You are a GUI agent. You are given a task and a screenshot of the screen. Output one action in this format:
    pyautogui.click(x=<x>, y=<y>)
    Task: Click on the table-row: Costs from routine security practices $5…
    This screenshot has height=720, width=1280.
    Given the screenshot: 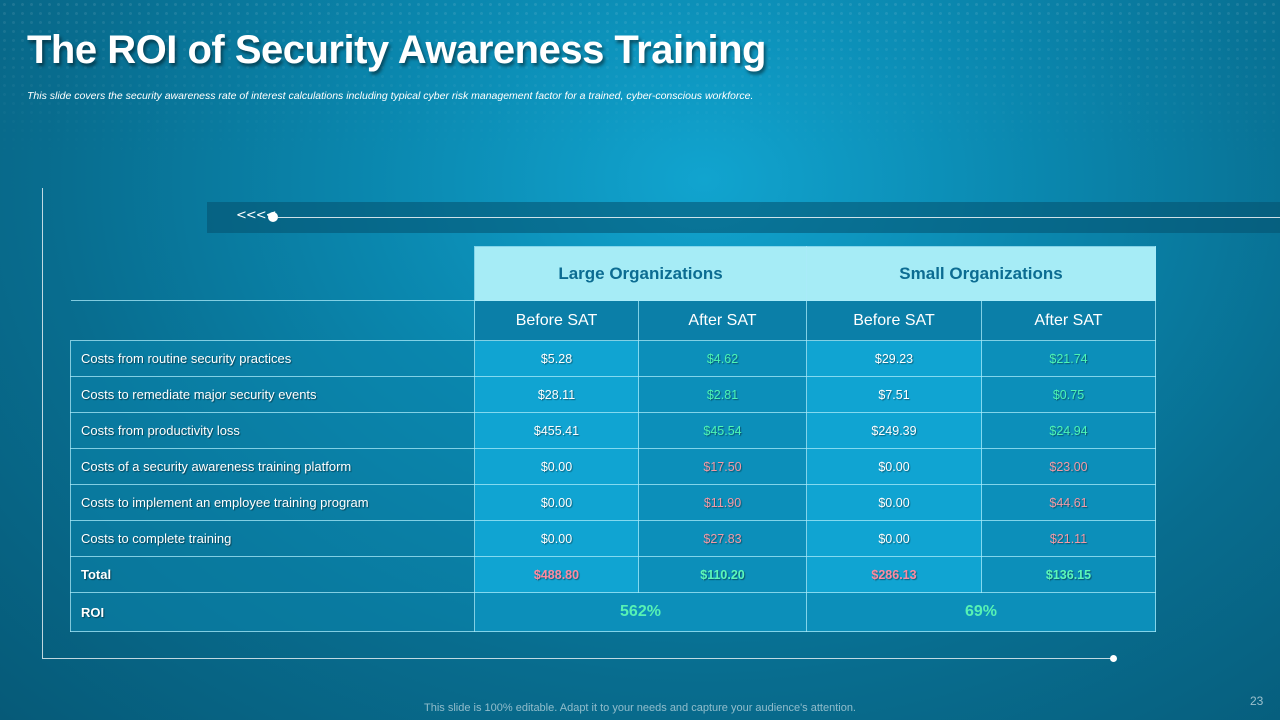 What is the action you would take?
    pyautogui.click(x=613, y=358)
    